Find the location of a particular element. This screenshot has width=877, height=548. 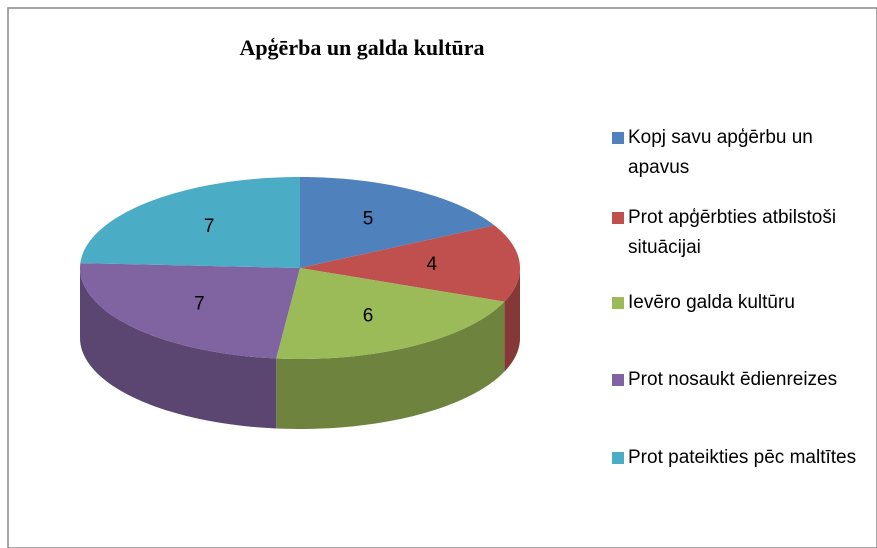

chart-title: Apģērba un galda kultūra is located at coordinates (361, 47).